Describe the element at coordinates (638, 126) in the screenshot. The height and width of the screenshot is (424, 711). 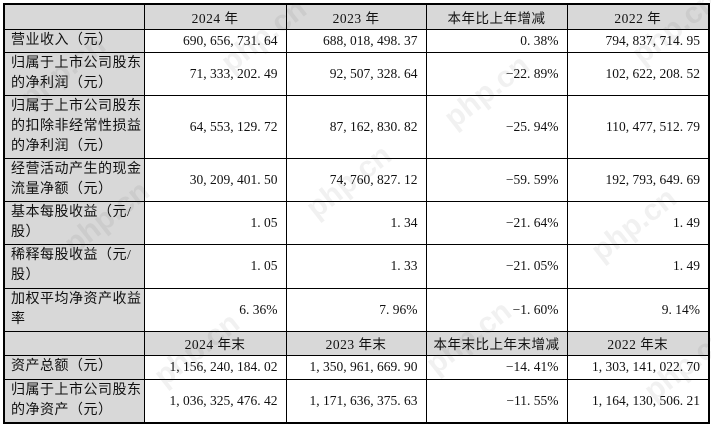
I see `value-cell: 110, 477, 512. 79` at that location.